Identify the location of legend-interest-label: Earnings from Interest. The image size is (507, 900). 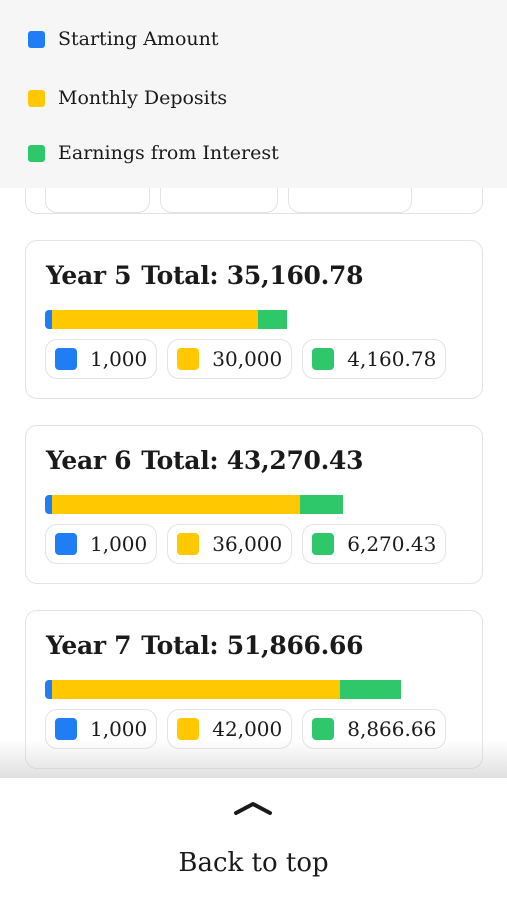
(168, 153).